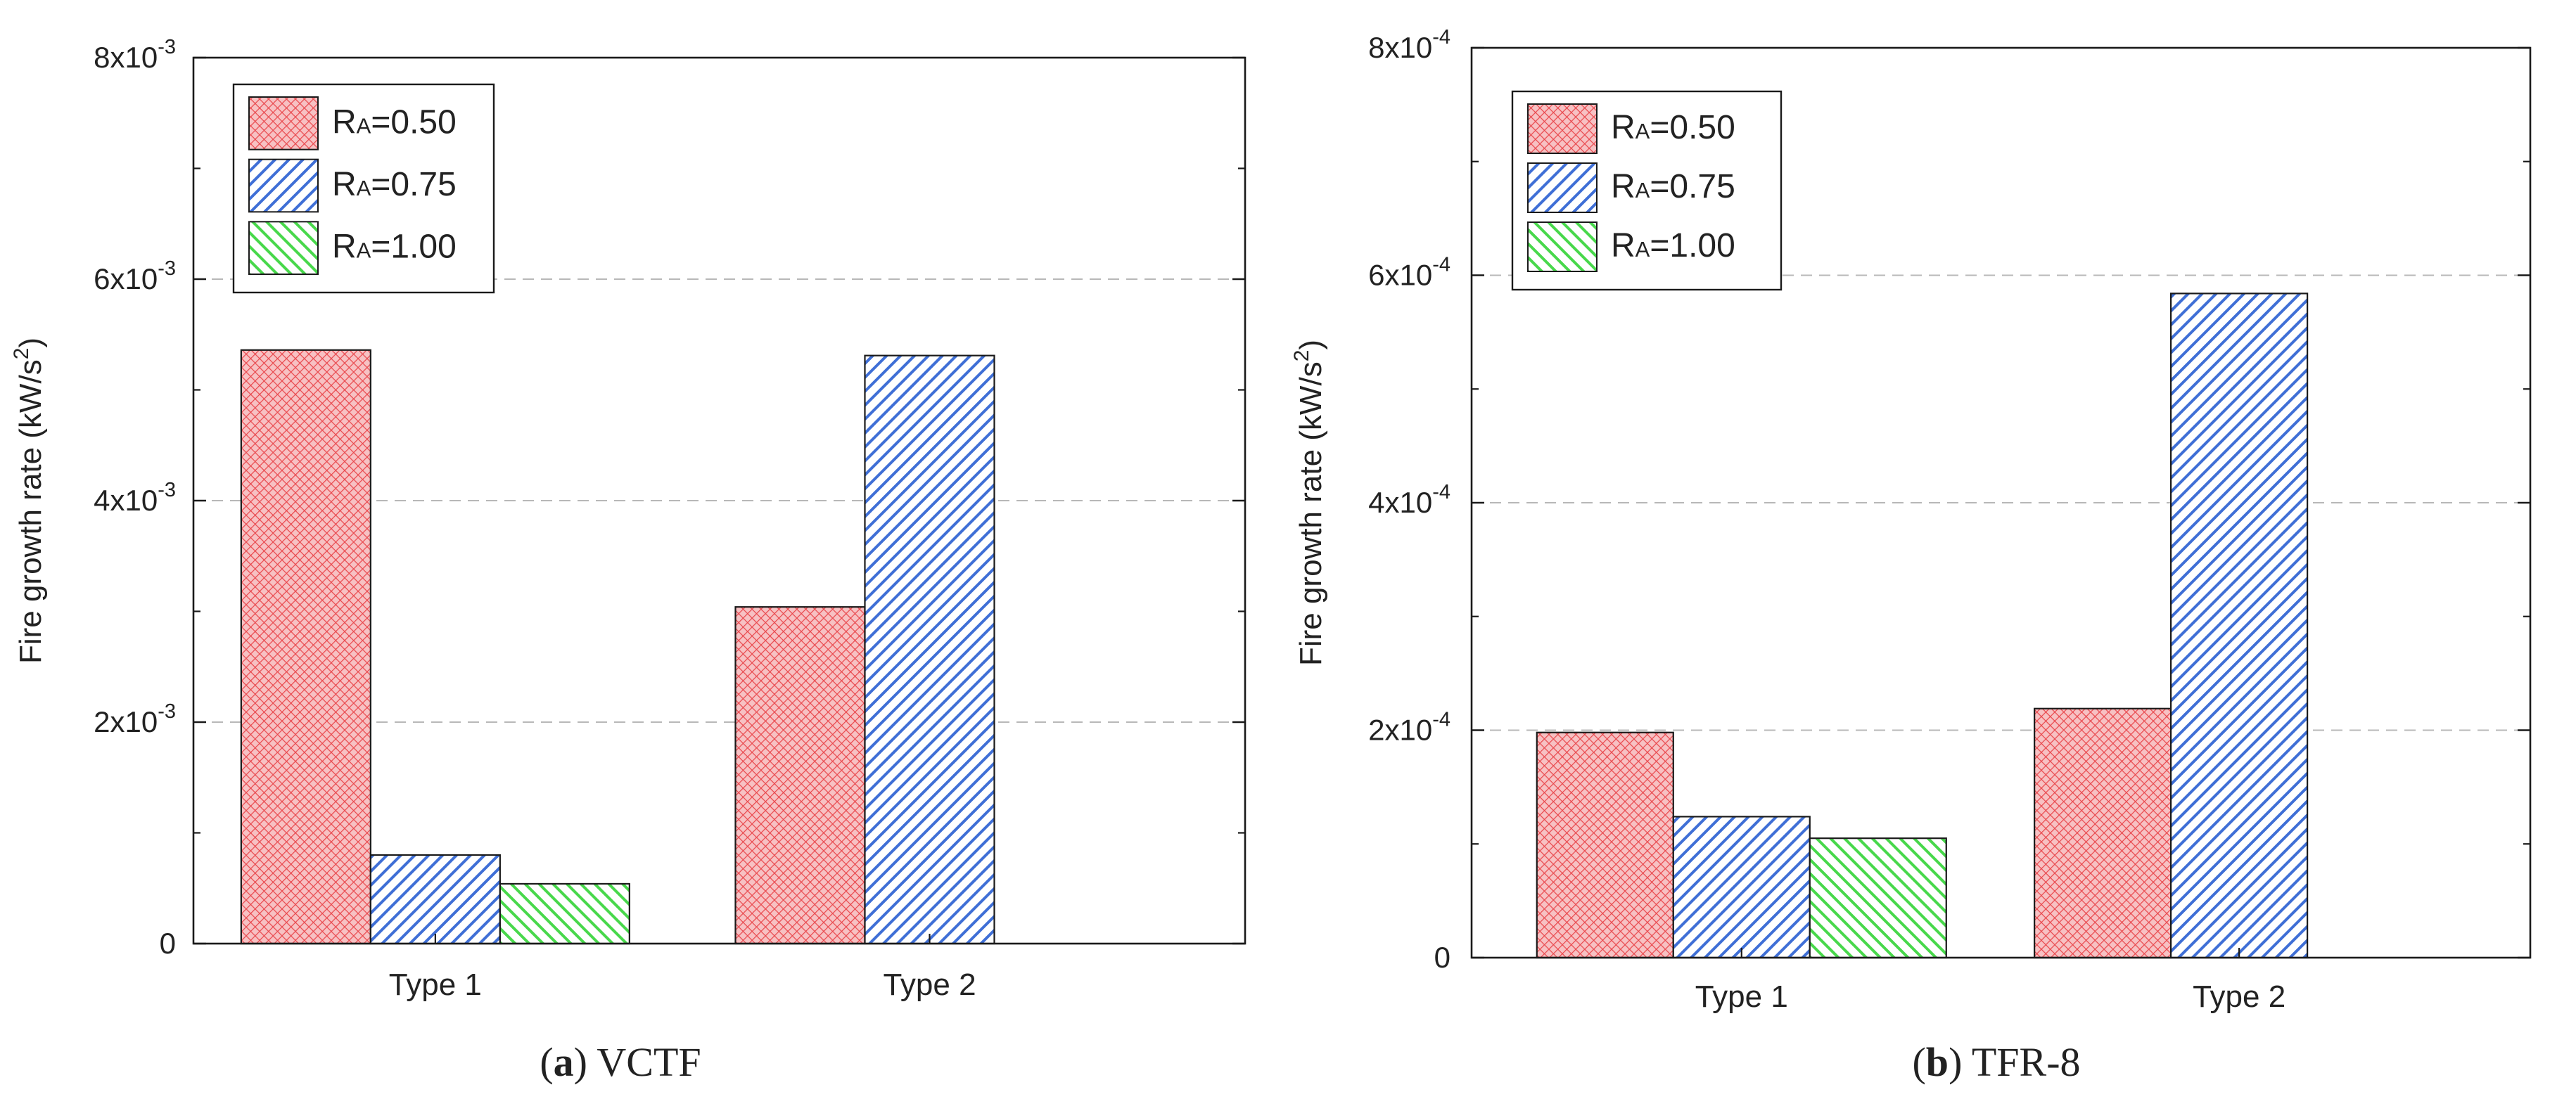 Image resolution: width=2576 pixels, height=1099 pixels. I want to click on figure-caption: (a) VCTF, so click(620, 1062).